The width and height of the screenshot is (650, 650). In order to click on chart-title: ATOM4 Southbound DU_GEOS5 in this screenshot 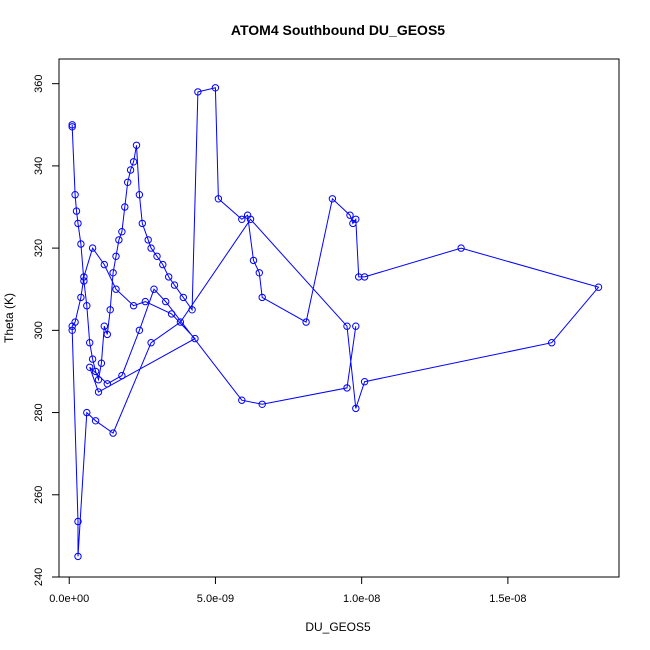, I will do `click(338, 30)`.